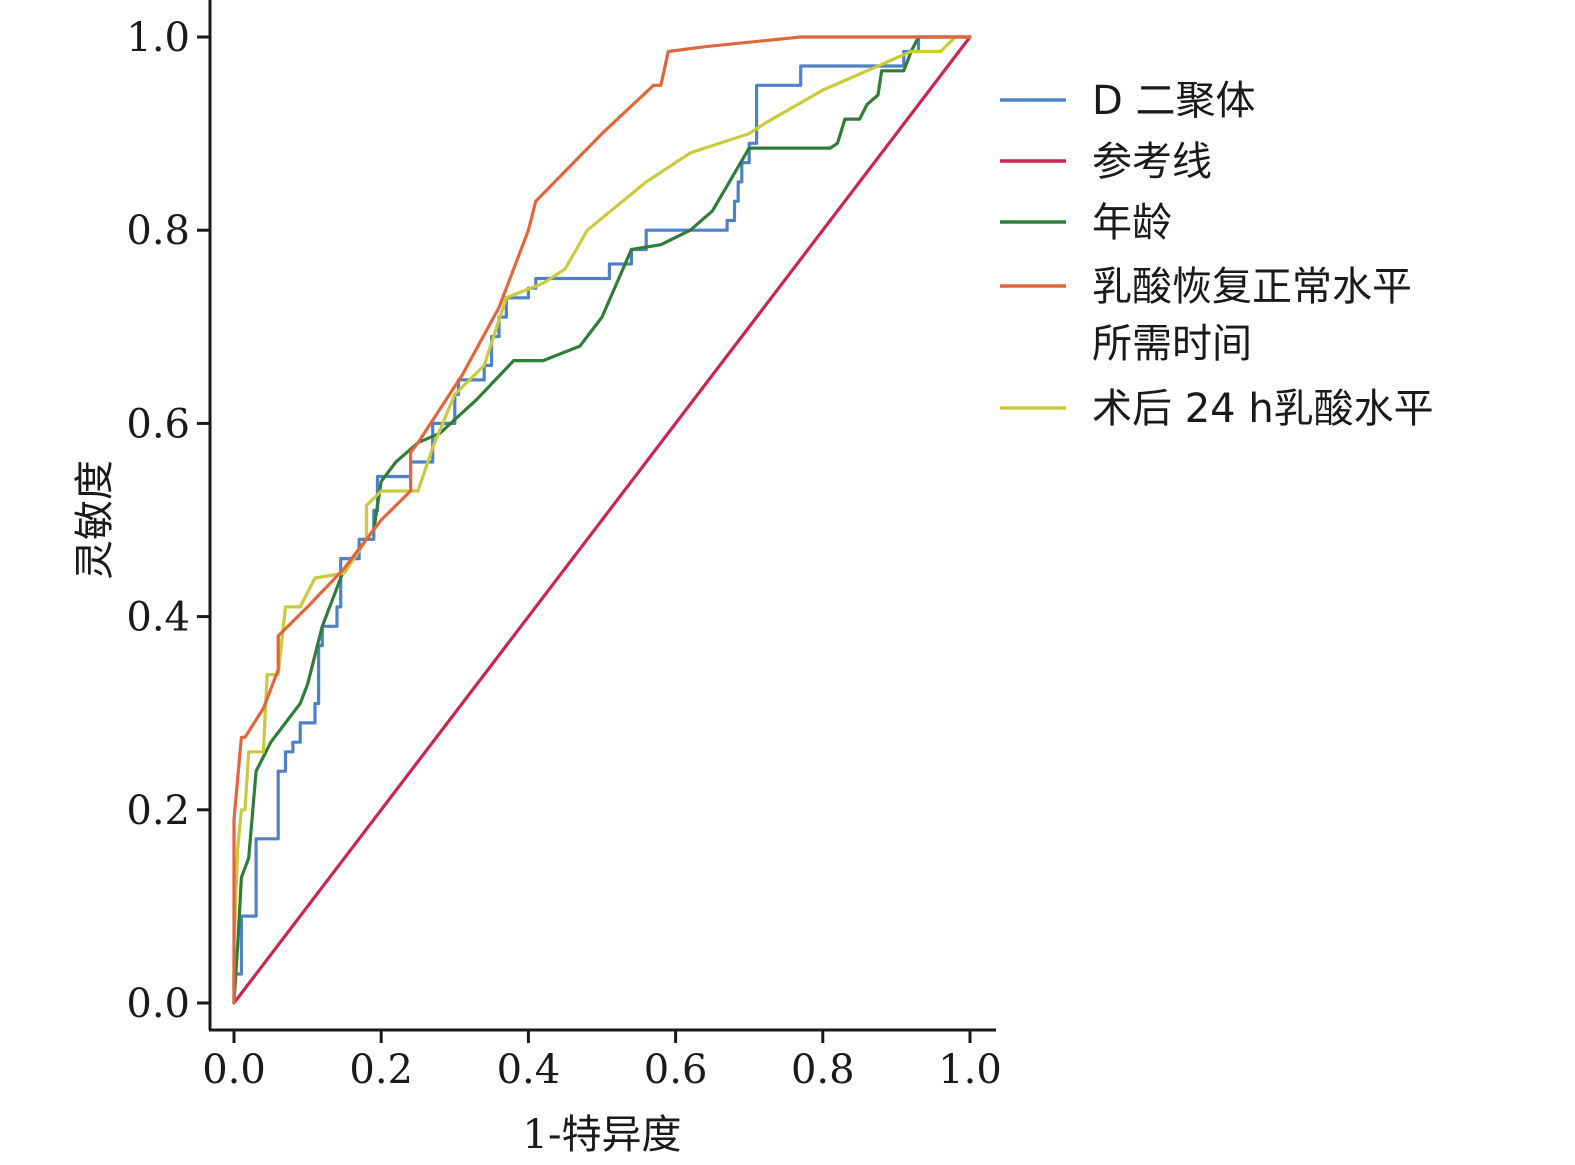 This screenshot has width=1575, height=1165. What do you see at coordinates (1263, 409) in the screenshot?
I see `legend-label-4: 术后 24 h乳酸水平` at bounding box center [1263, 409].